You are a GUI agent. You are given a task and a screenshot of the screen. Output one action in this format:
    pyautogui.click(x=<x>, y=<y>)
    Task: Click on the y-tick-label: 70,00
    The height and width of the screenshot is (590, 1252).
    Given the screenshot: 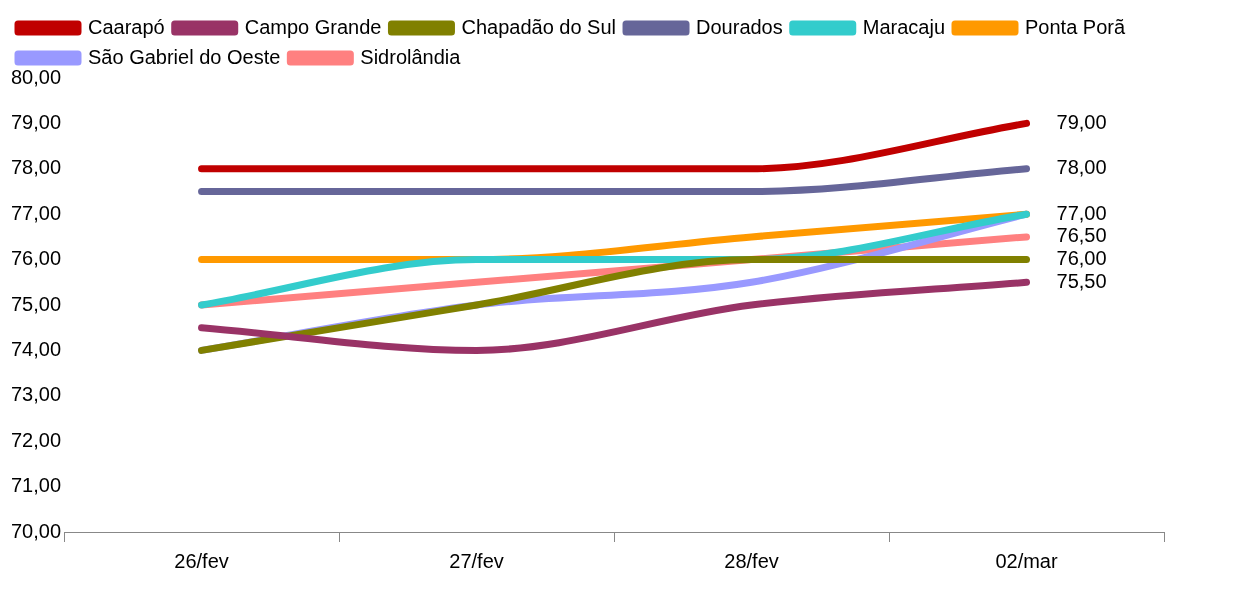 What is the action you would take?
    pyautogui.click(x=36, y=530)
    